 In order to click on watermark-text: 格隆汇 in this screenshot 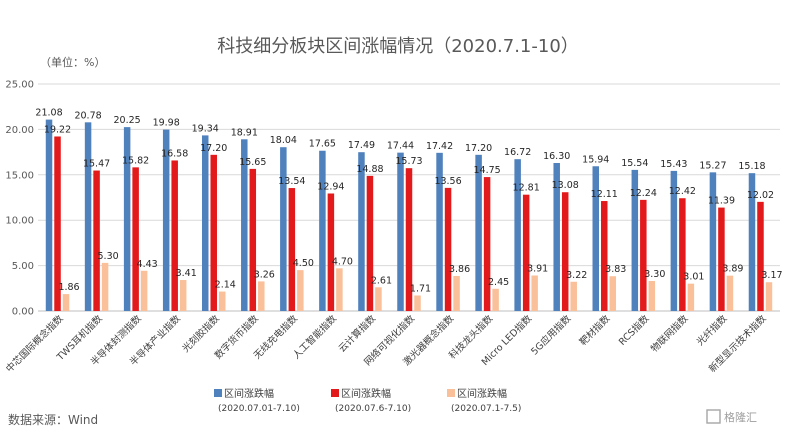, I will do `click(740, 417)`.